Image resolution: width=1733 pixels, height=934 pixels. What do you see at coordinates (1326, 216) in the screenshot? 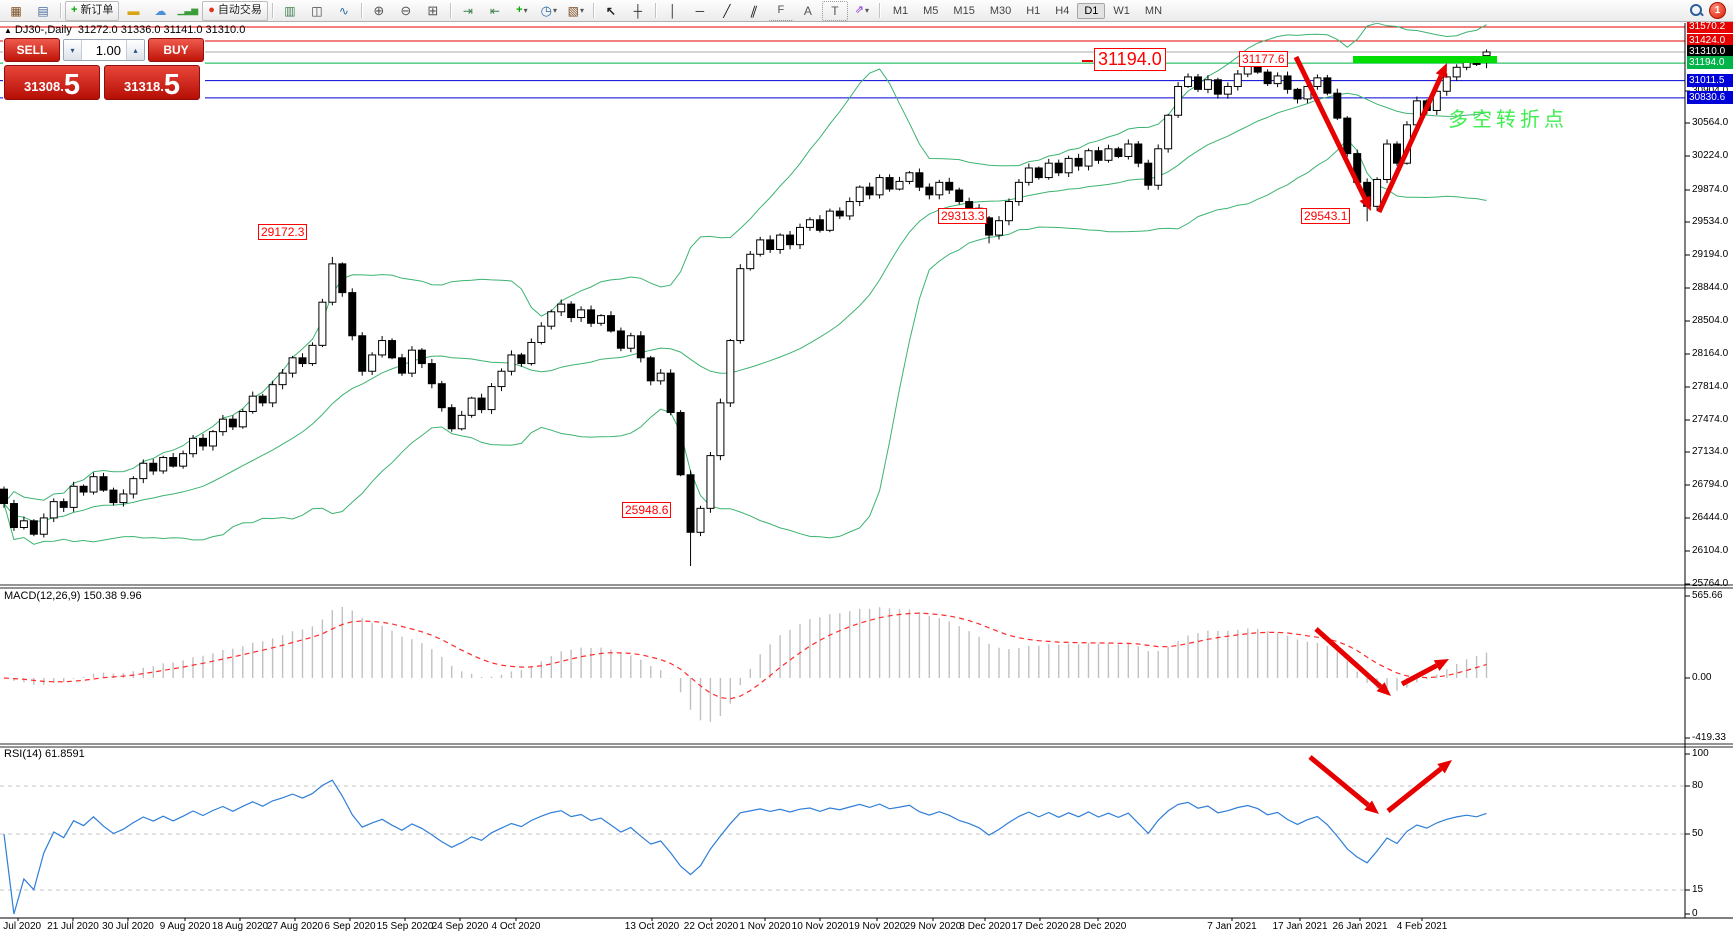
I see `price-annotation: 29543.1` at bounding box center [1326, 216].